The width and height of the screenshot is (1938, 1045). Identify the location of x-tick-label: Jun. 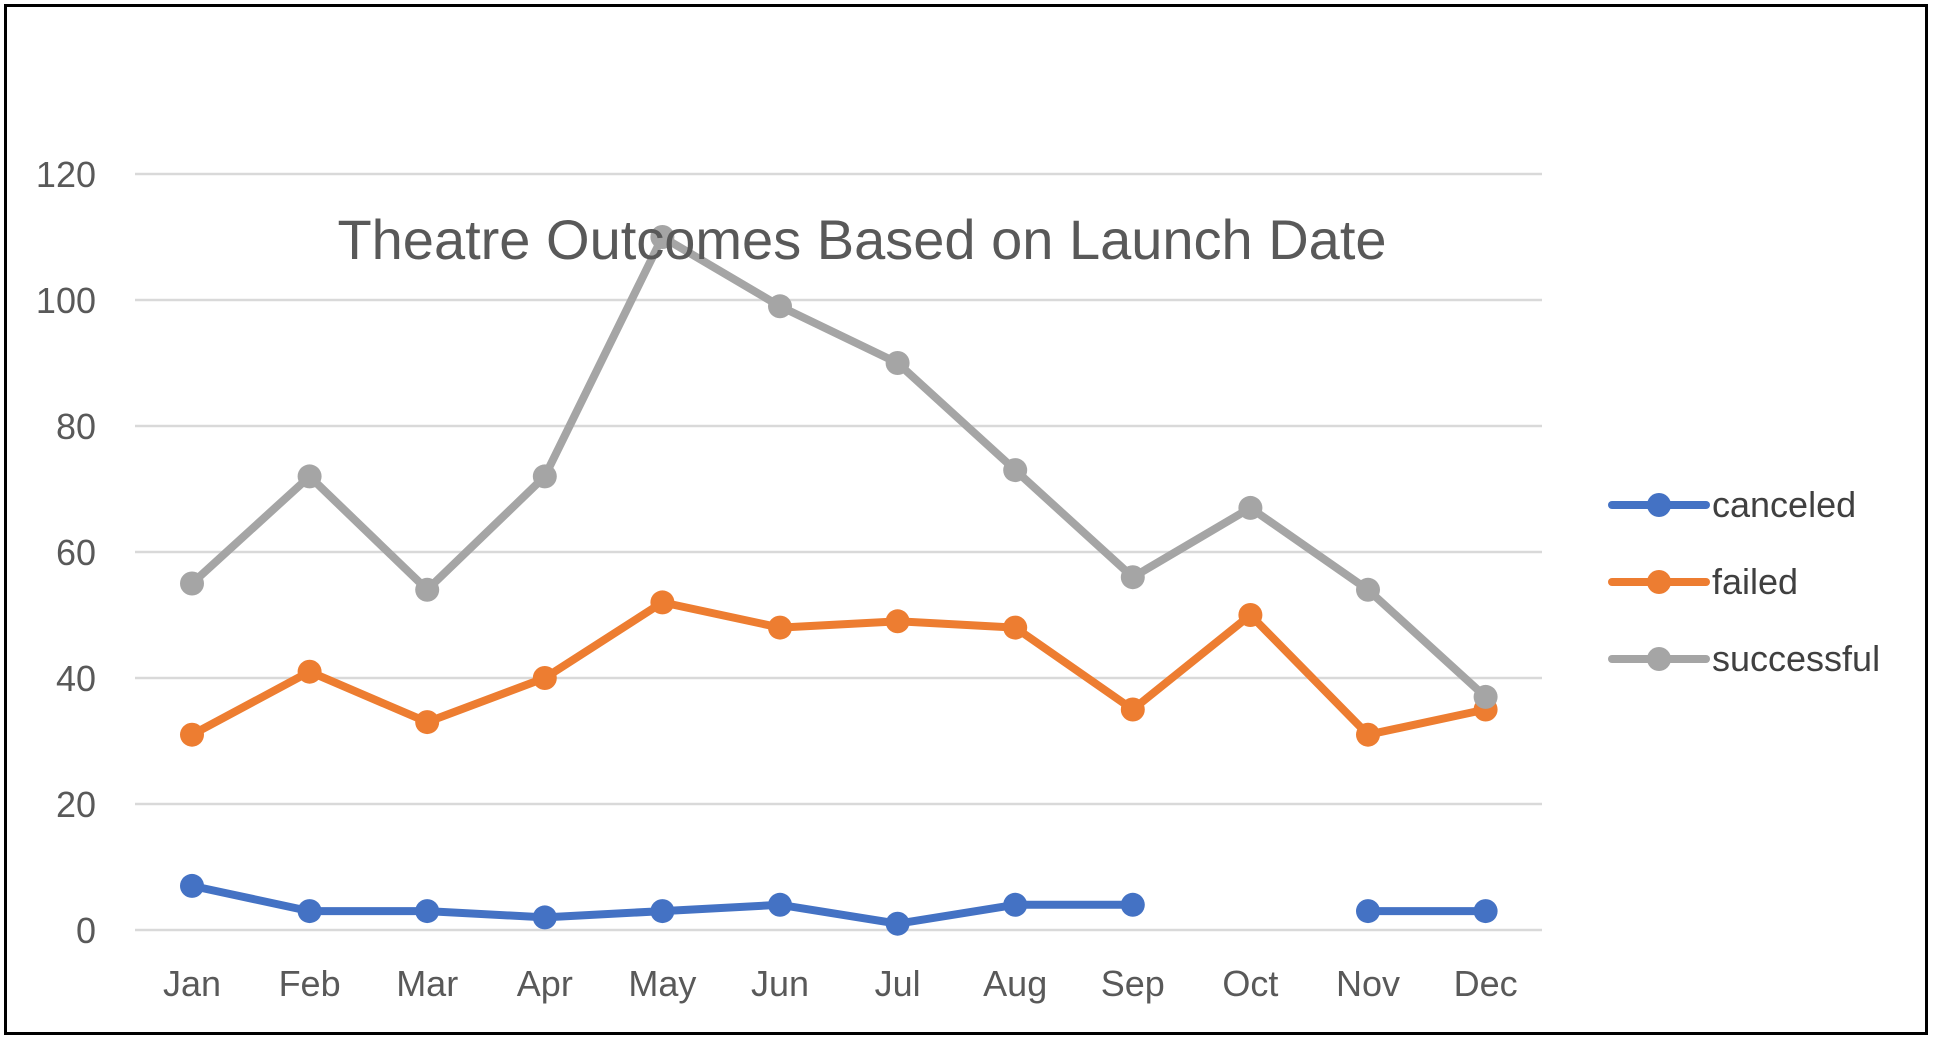
(780, 983).